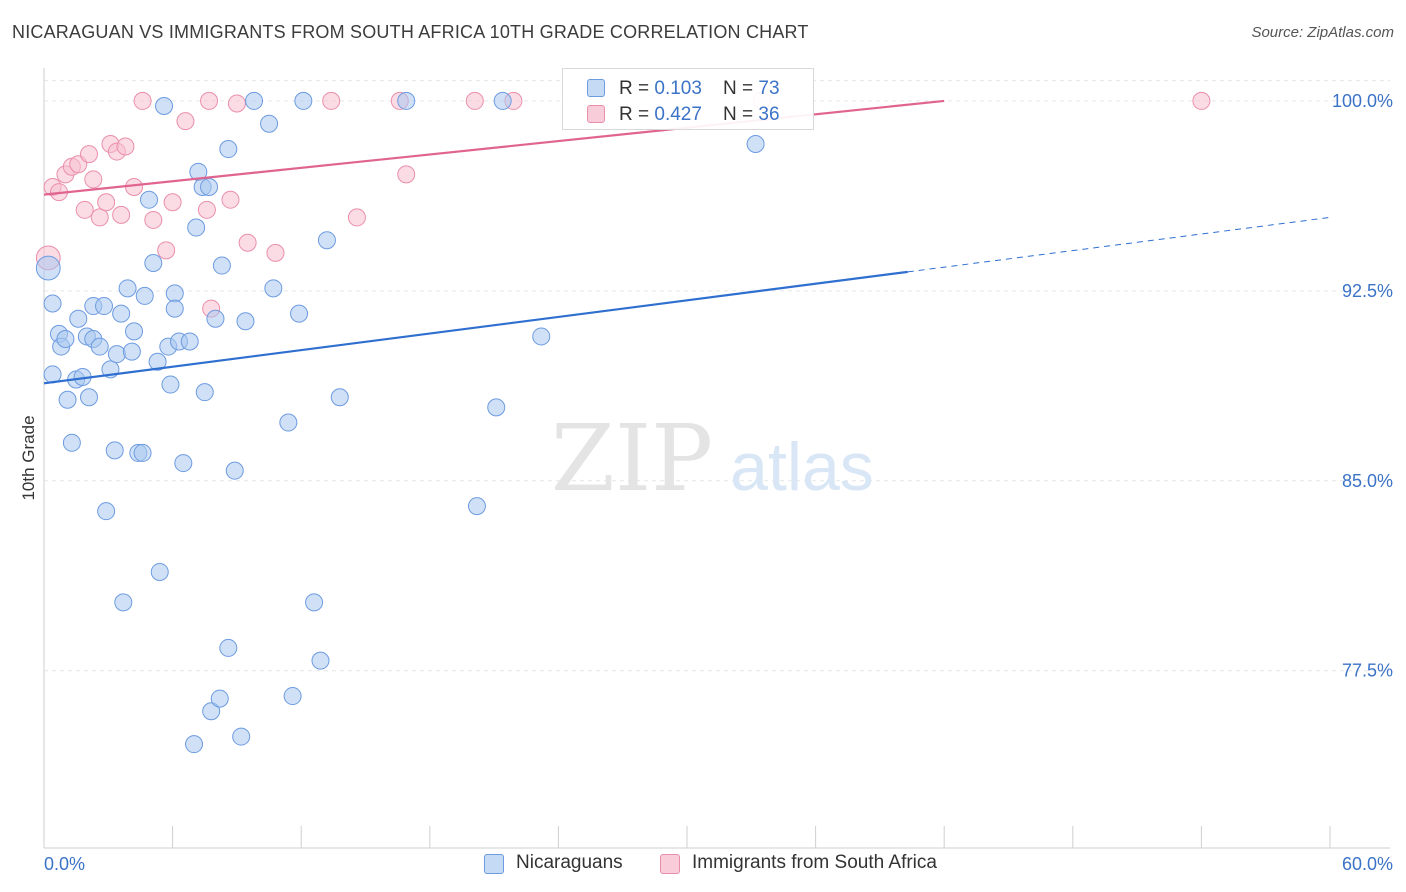 The image size is (1406, 892). What do you see at coordinates (64, 864) in the screenshot?
I see `x-tick-label: 0.0%` at bounding box center [64, 864].